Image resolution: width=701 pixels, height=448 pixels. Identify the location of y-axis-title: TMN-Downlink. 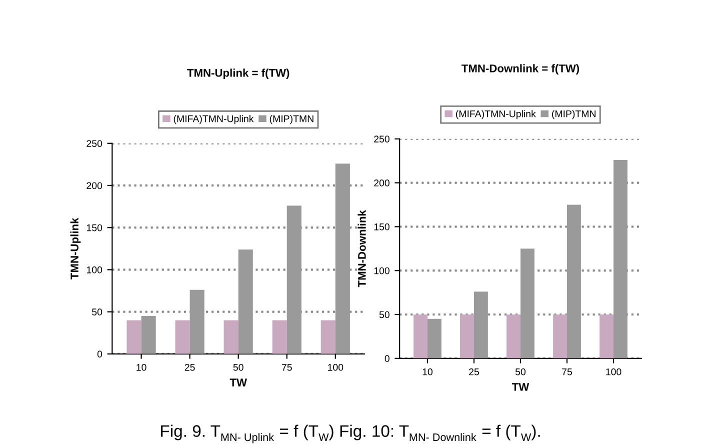
(362, 249).